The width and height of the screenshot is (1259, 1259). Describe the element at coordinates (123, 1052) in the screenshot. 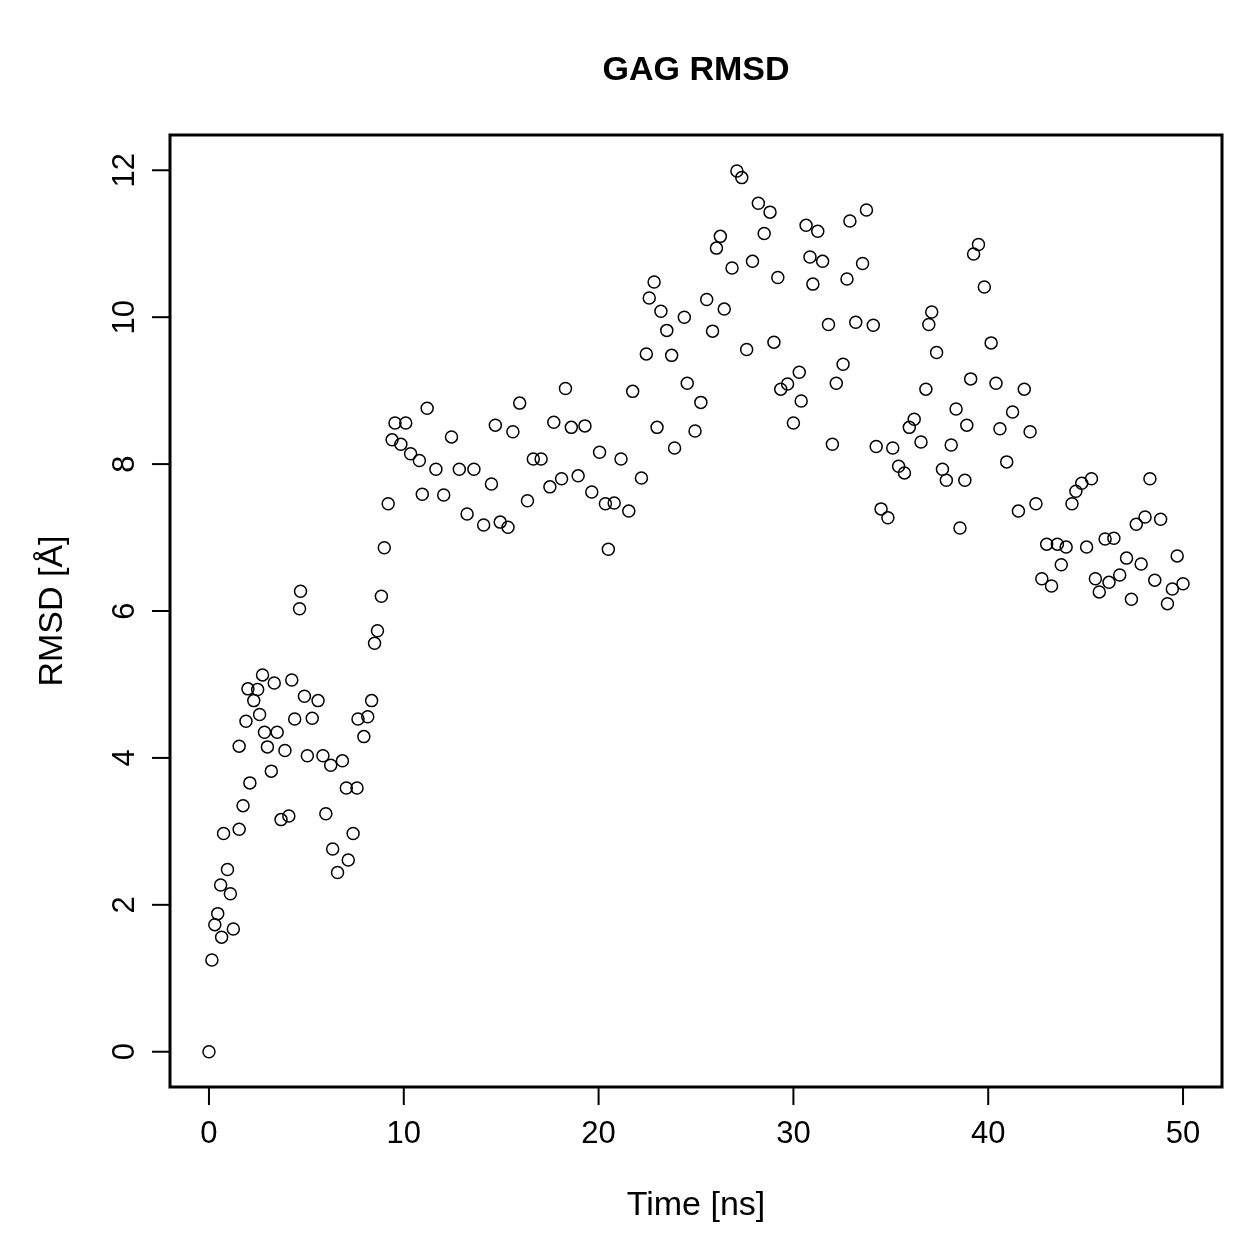

I see `y-tick-label: 0` at that location.